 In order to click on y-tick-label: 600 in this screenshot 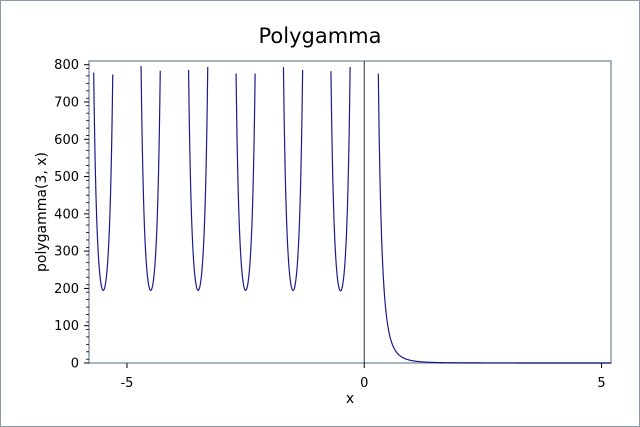, I will do `click(66, 140)`.